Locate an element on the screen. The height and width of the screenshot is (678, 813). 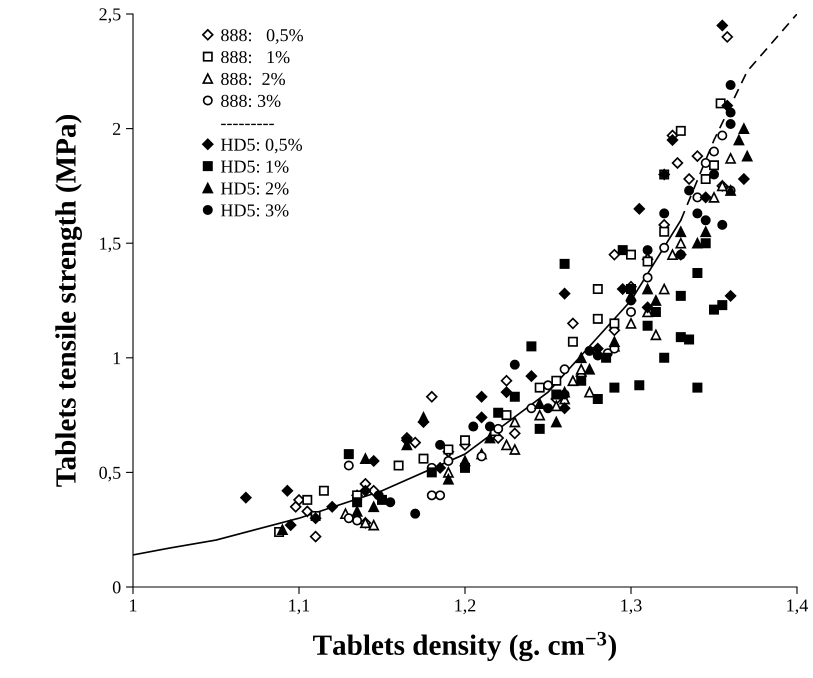
y-tick-label: 2,5 is located at coordinates (109, 16).